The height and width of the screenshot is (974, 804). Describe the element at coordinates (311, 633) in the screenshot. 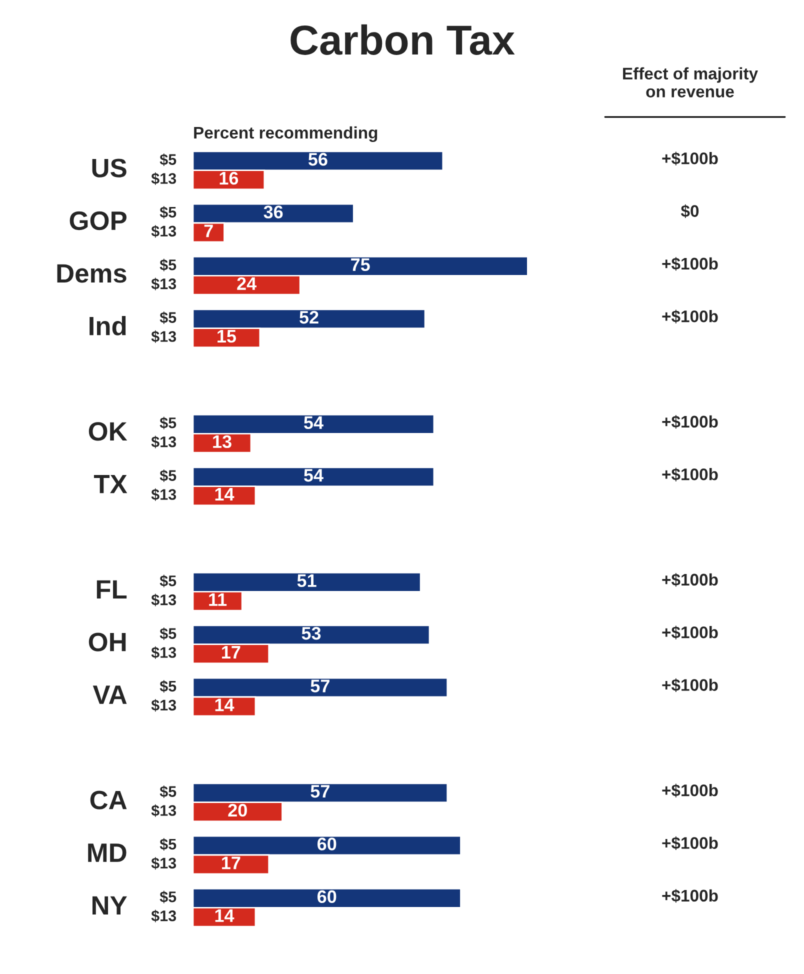

I see `data-label: 53` at that location.